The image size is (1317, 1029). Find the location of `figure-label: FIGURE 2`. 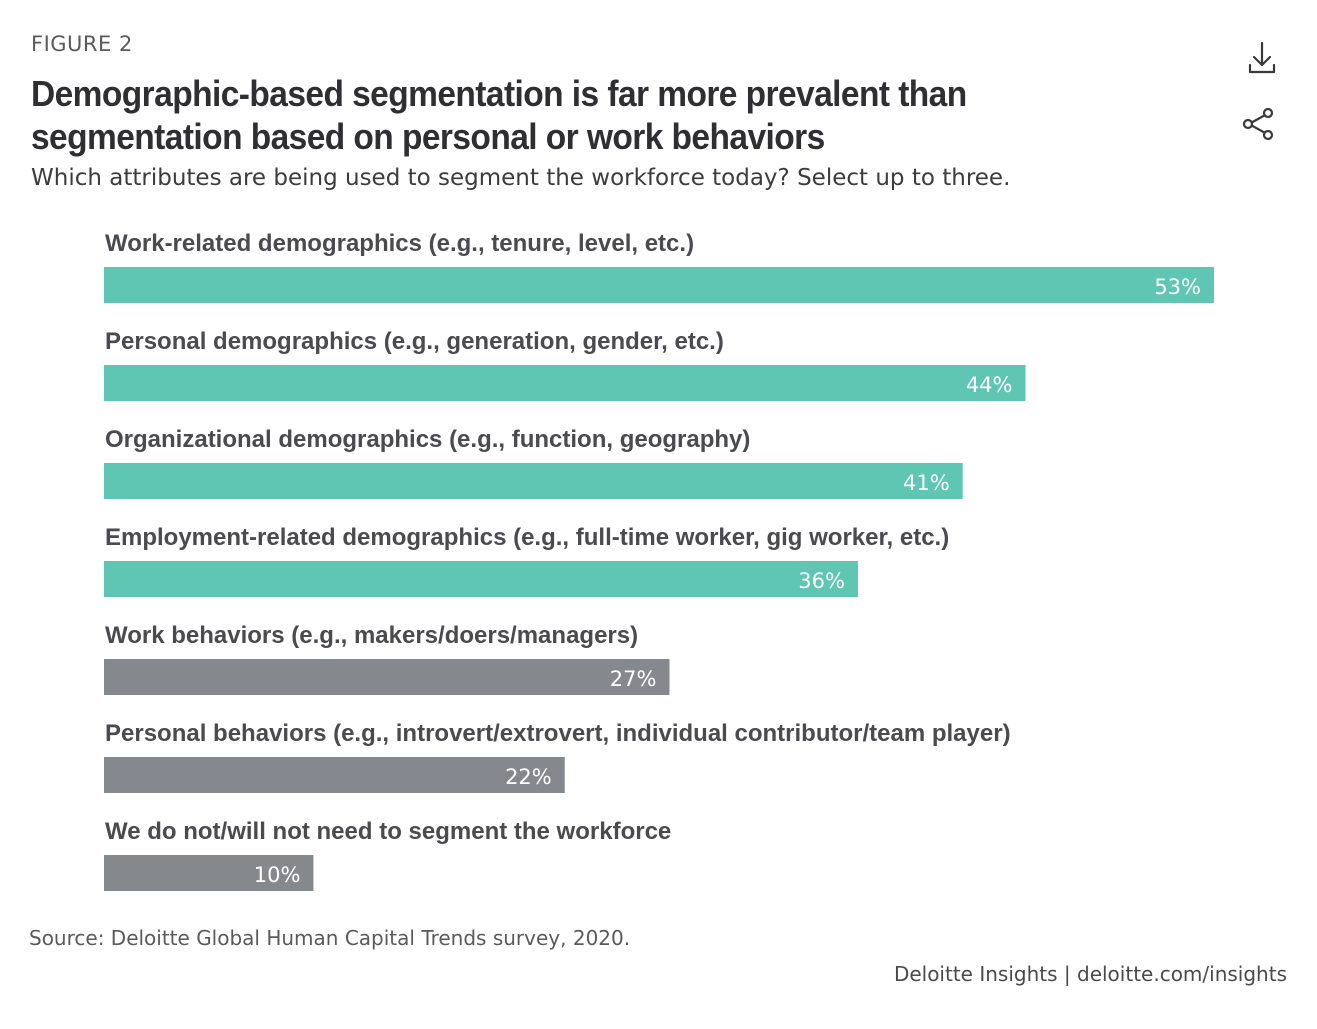

figure-label: FIGURE 2 is located at coordinates (82, 44).